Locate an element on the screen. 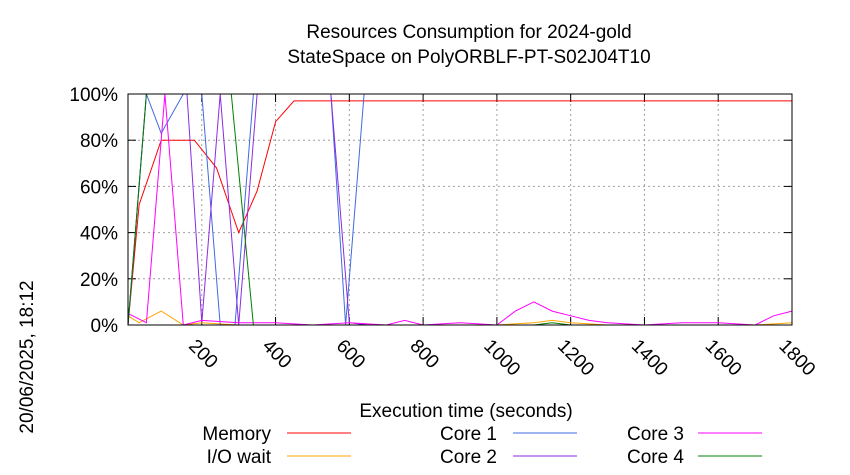 This screenshot has height=475, width=850. y-tick-label: 20% is located at coordinates (99, 280).